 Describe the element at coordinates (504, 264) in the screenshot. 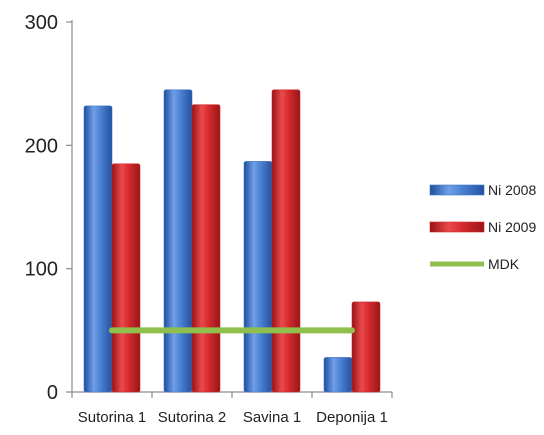

I see `legend-label: MDK` at that location.